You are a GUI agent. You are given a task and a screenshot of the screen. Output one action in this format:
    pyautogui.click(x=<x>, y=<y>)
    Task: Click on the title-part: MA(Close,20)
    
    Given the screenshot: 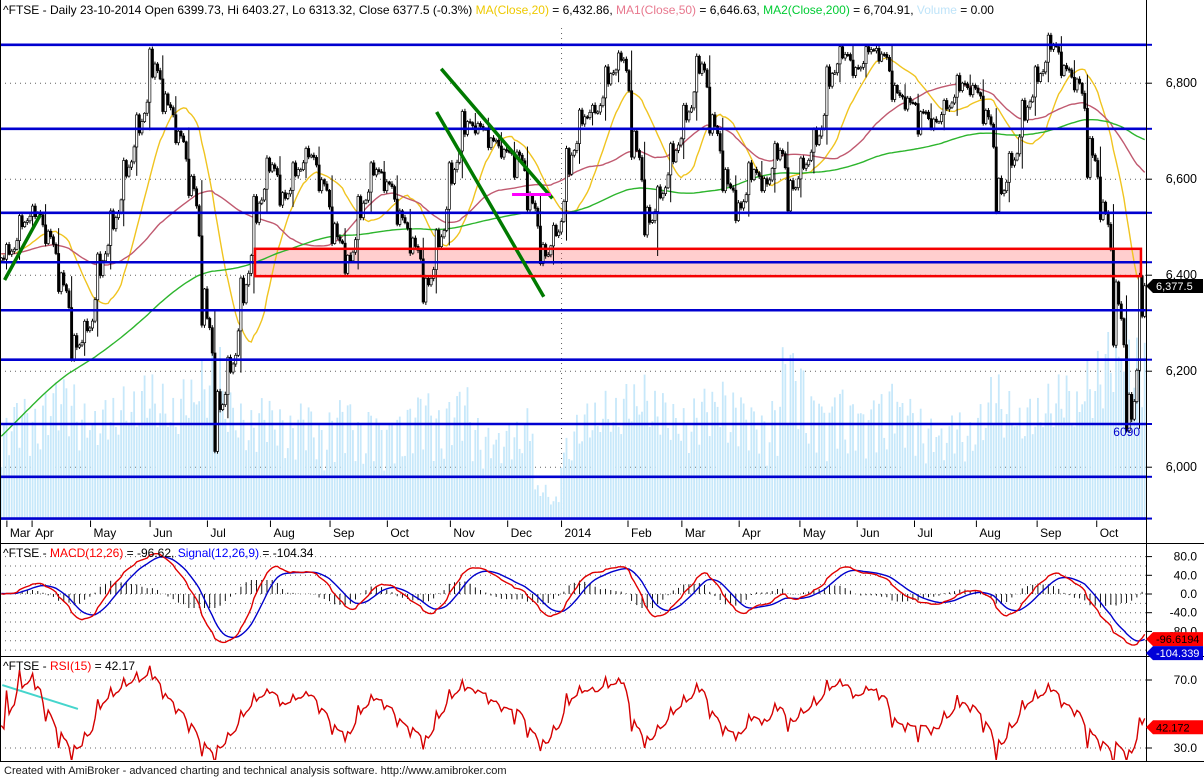 What is the action you would take?
    pyautogui.click(x=512, y=10)
    